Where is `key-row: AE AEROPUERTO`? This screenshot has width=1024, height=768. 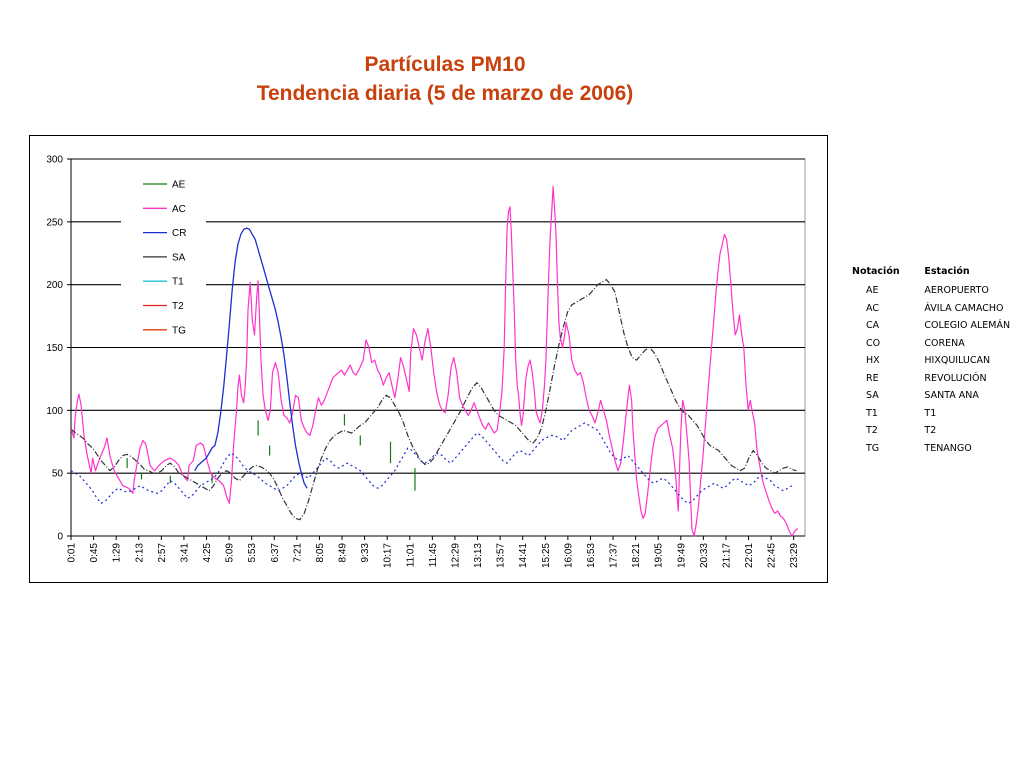
key-row: AE AEROPUERTO is located at coordinates (937, 291).